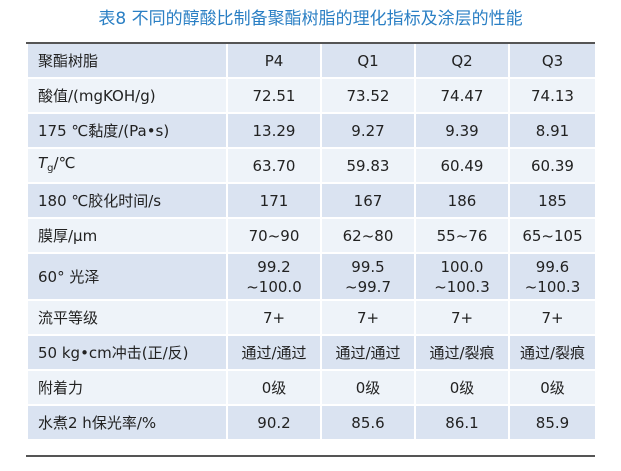  I want to click on table-cell: 74.47, so click(462, 95).